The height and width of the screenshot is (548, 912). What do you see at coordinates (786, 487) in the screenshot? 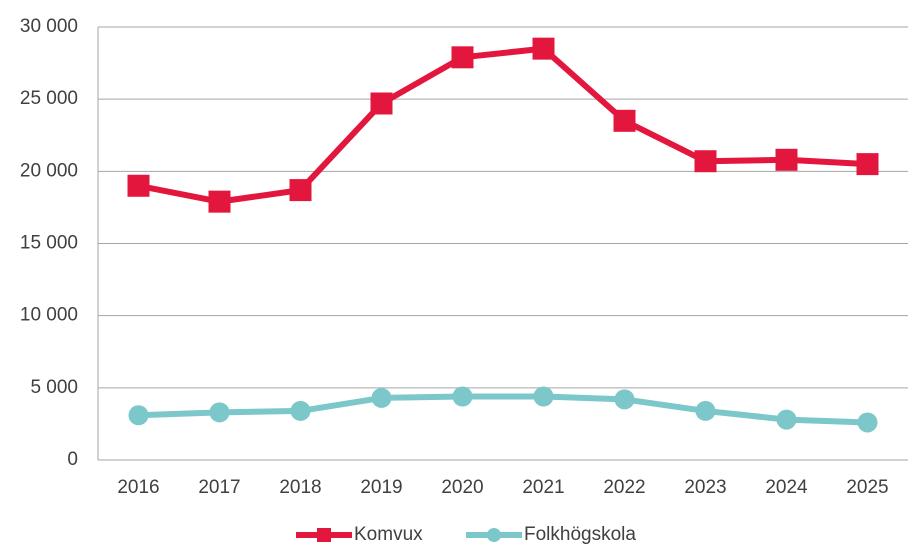
I see `x-tick-label: 2024` at bounding box center [786, 487].